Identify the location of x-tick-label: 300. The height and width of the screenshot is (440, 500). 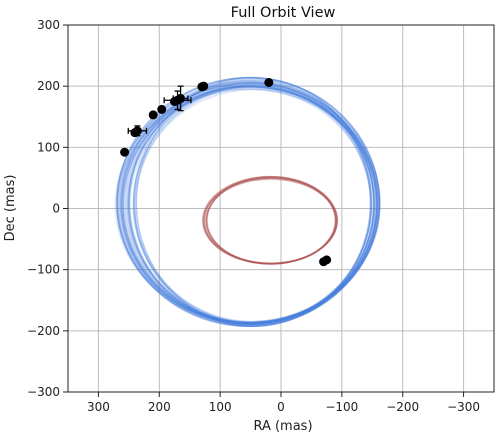
(98, 407).